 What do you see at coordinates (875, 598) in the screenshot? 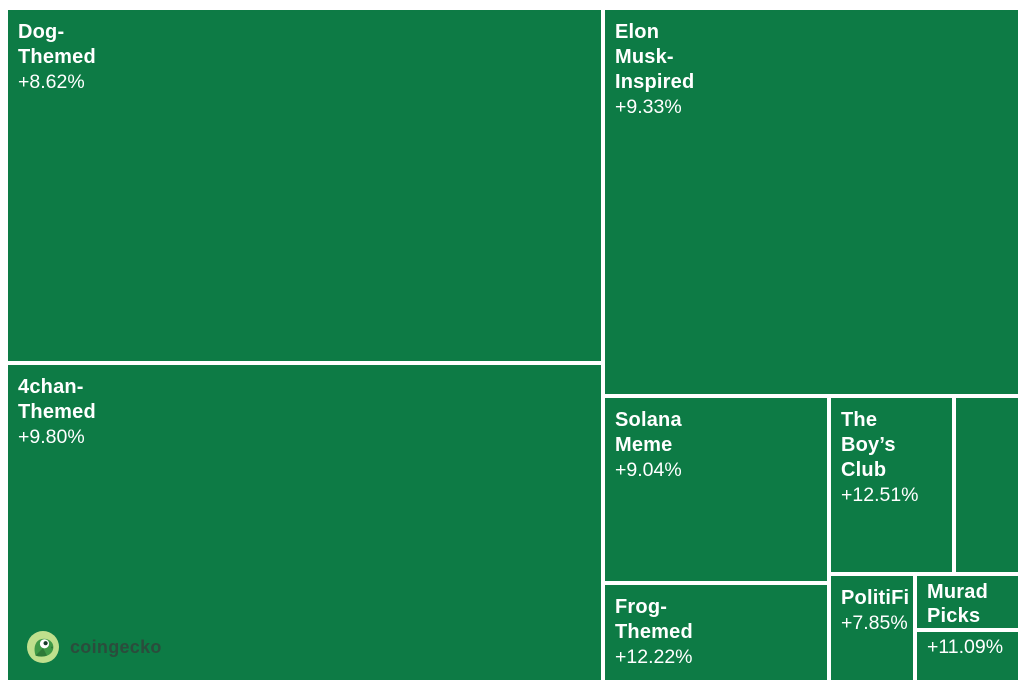
I see `cell-name: PolitiFi` at bounding box center [875, 598].